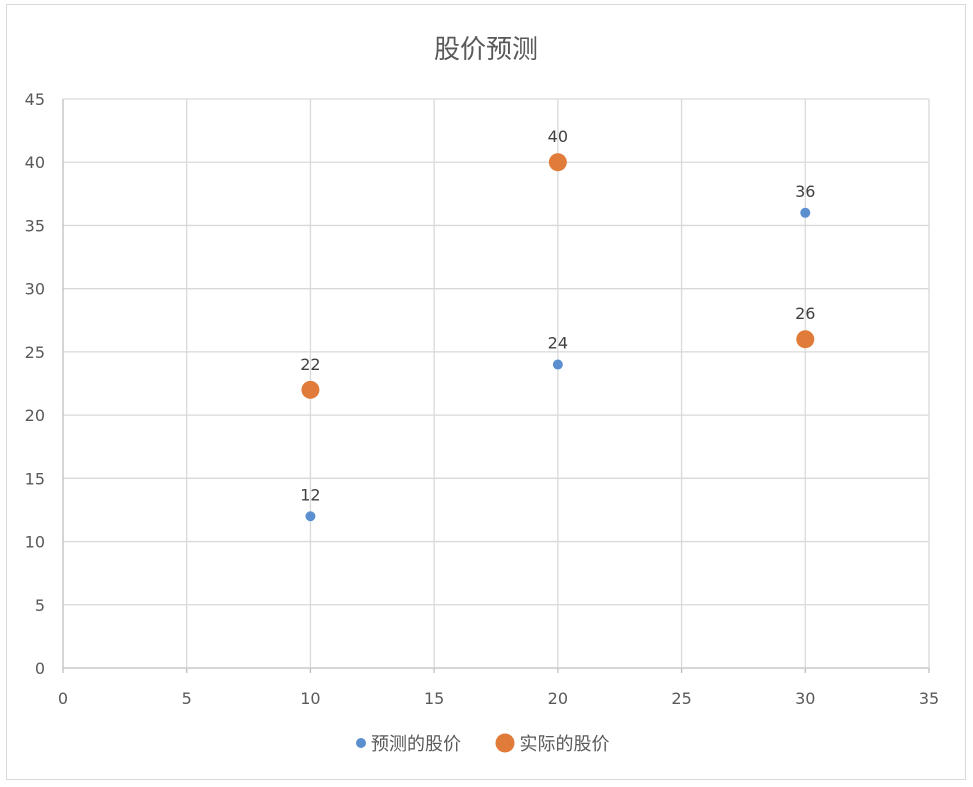 Image resolution: width=973 pixels, height=787 pixels. Describe the element at coordinates (416, 744) in the screenshot. I see `legend-label: 预测的股价` at that location.